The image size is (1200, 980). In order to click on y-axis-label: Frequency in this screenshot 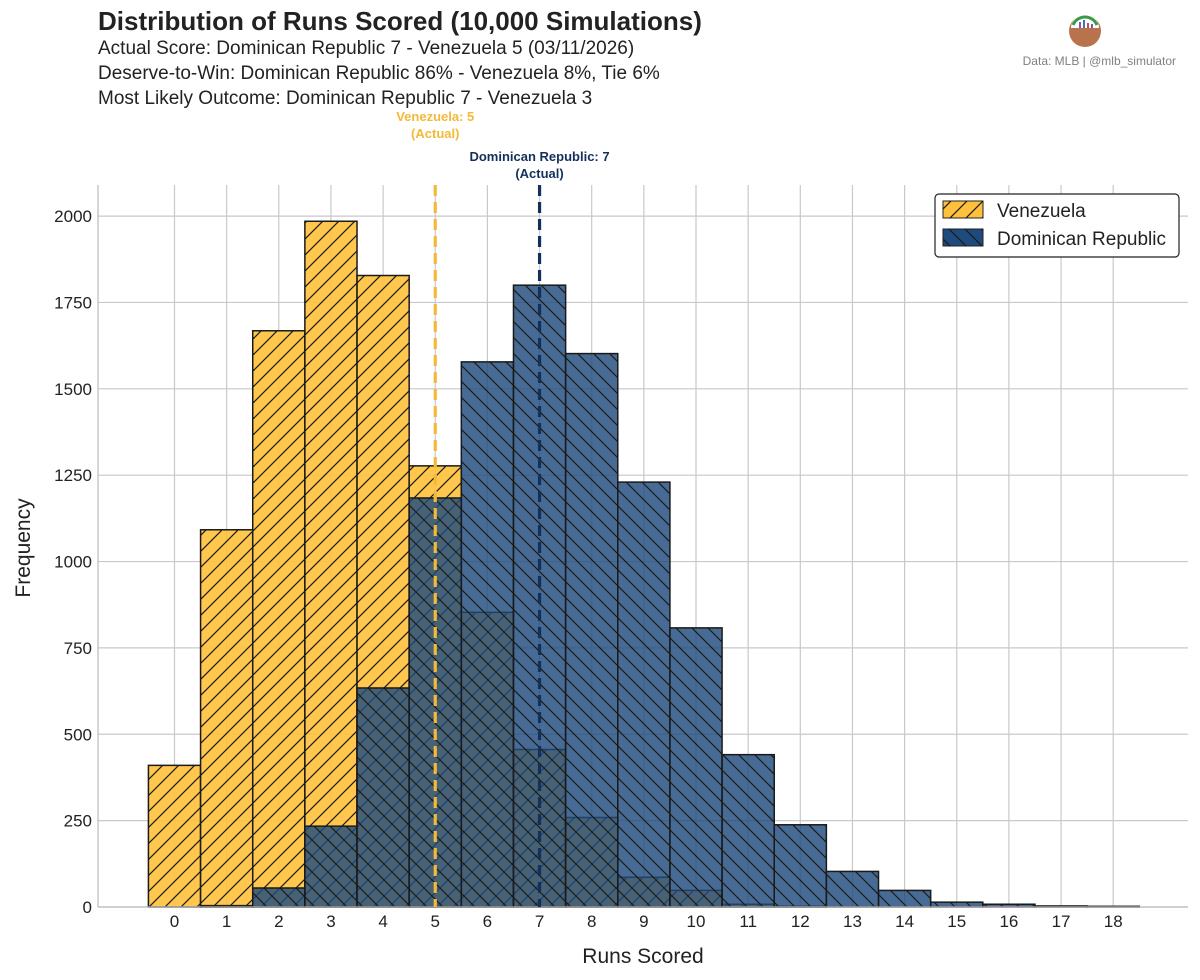, I will do `click(23, 548)`.